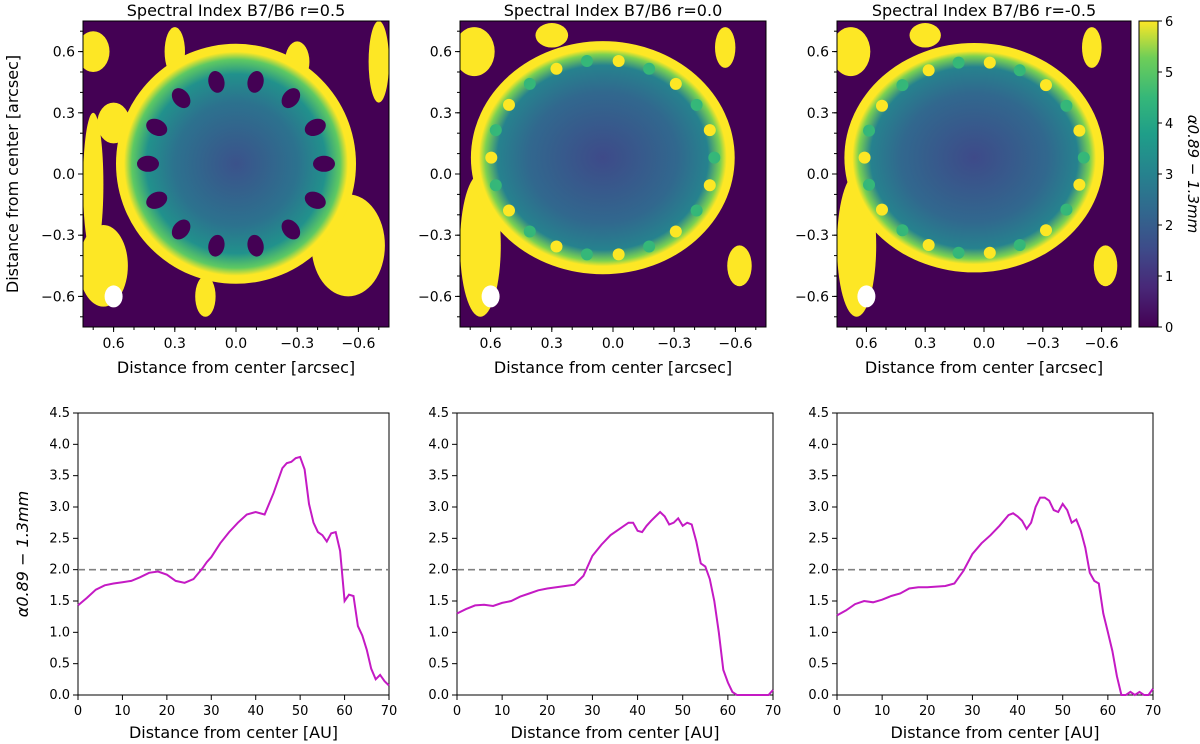 The height and width of the screenshot is (744, 1200). Describe the element at coordinates (1169, 277) in the screenshot. I see `colorbar-tick-label: 1` at that location.